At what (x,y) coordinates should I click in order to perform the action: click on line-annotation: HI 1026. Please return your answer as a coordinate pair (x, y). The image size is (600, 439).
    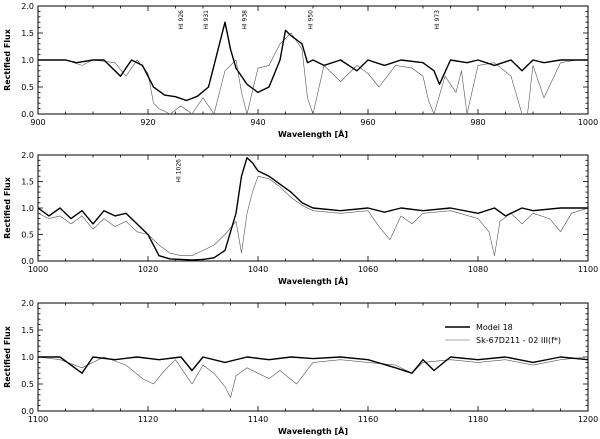
    Looking at the image, I should click on (178, 171).